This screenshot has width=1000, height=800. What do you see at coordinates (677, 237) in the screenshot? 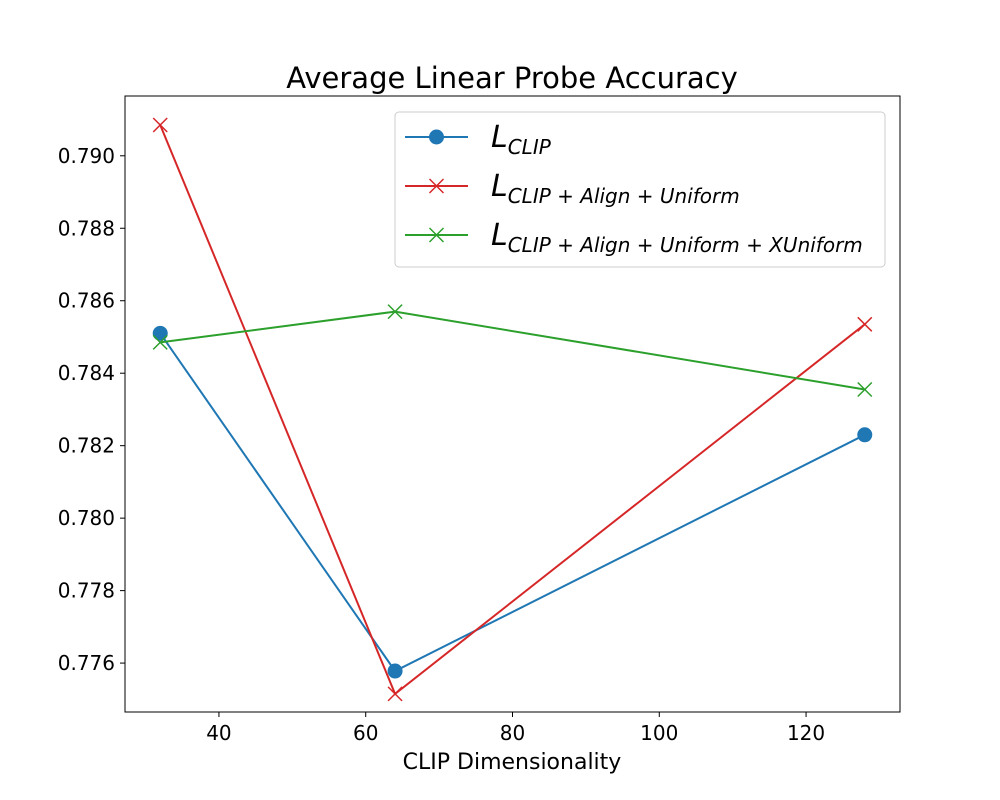
I see `legend-label: LCLIP + Align + Uniform + XUniform` at bounding box center [677, 237].